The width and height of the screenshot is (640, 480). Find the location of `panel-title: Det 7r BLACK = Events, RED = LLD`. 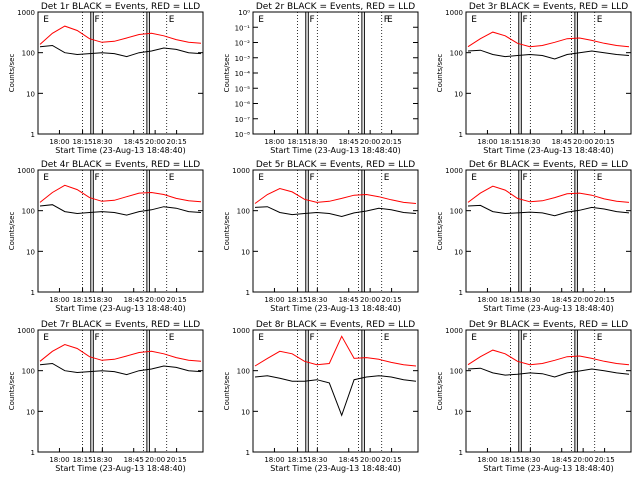

panel-title: Det 7r BLACK = Events, RED = LLD is located at coordinates (120, 325).